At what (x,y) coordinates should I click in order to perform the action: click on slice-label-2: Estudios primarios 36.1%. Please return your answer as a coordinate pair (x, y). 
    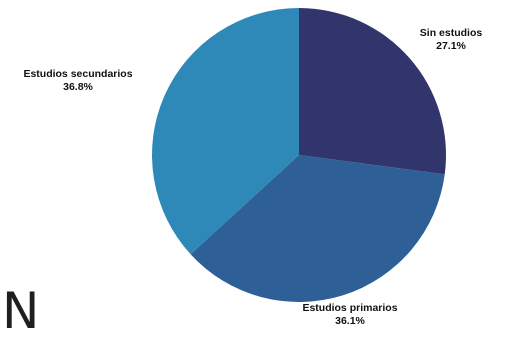
    Looking at the image, I should click on (349, 314).